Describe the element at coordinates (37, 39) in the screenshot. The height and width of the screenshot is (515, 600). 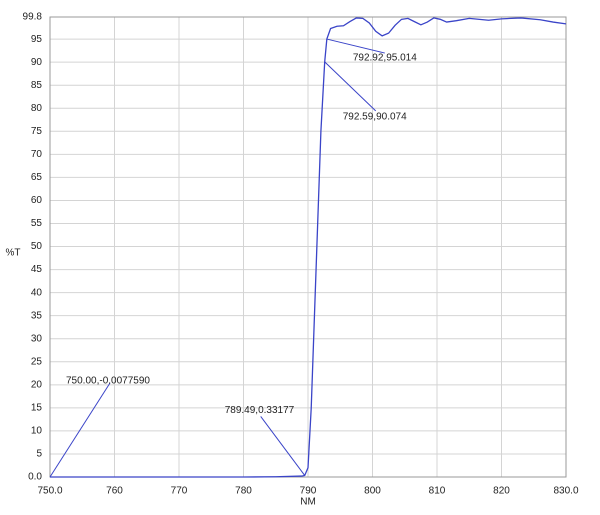
I see `y-tick-label: 95` at that location.